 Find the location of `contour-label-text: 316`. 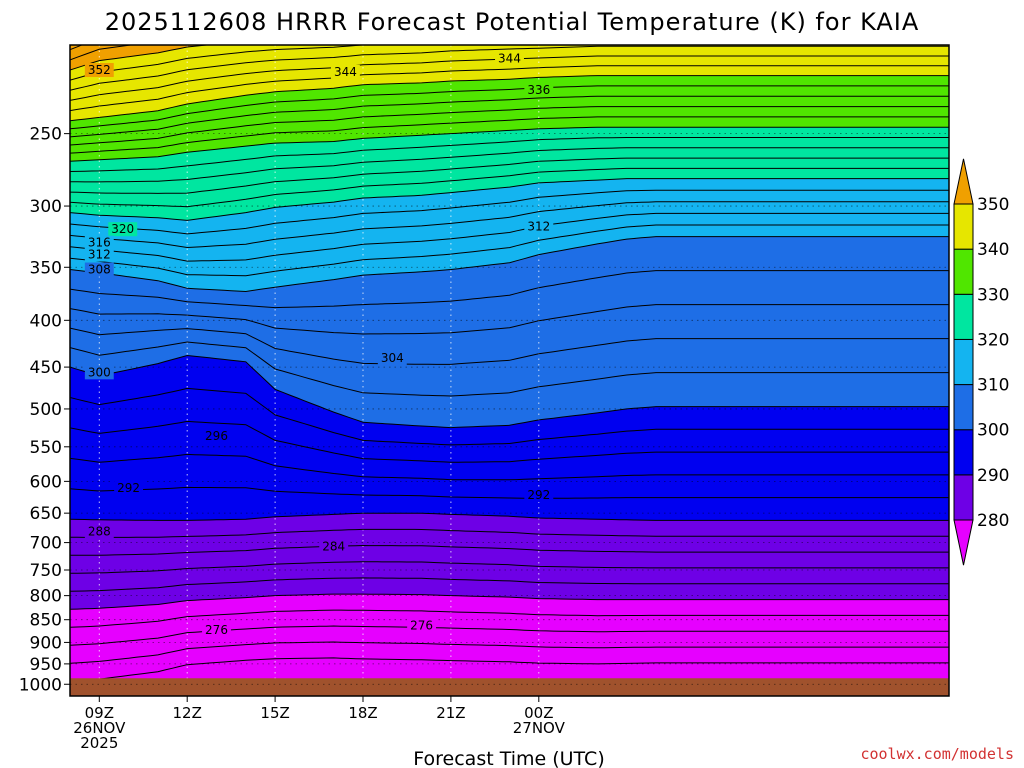

contour-label-text: 316 is located at coordinates (99, 243).